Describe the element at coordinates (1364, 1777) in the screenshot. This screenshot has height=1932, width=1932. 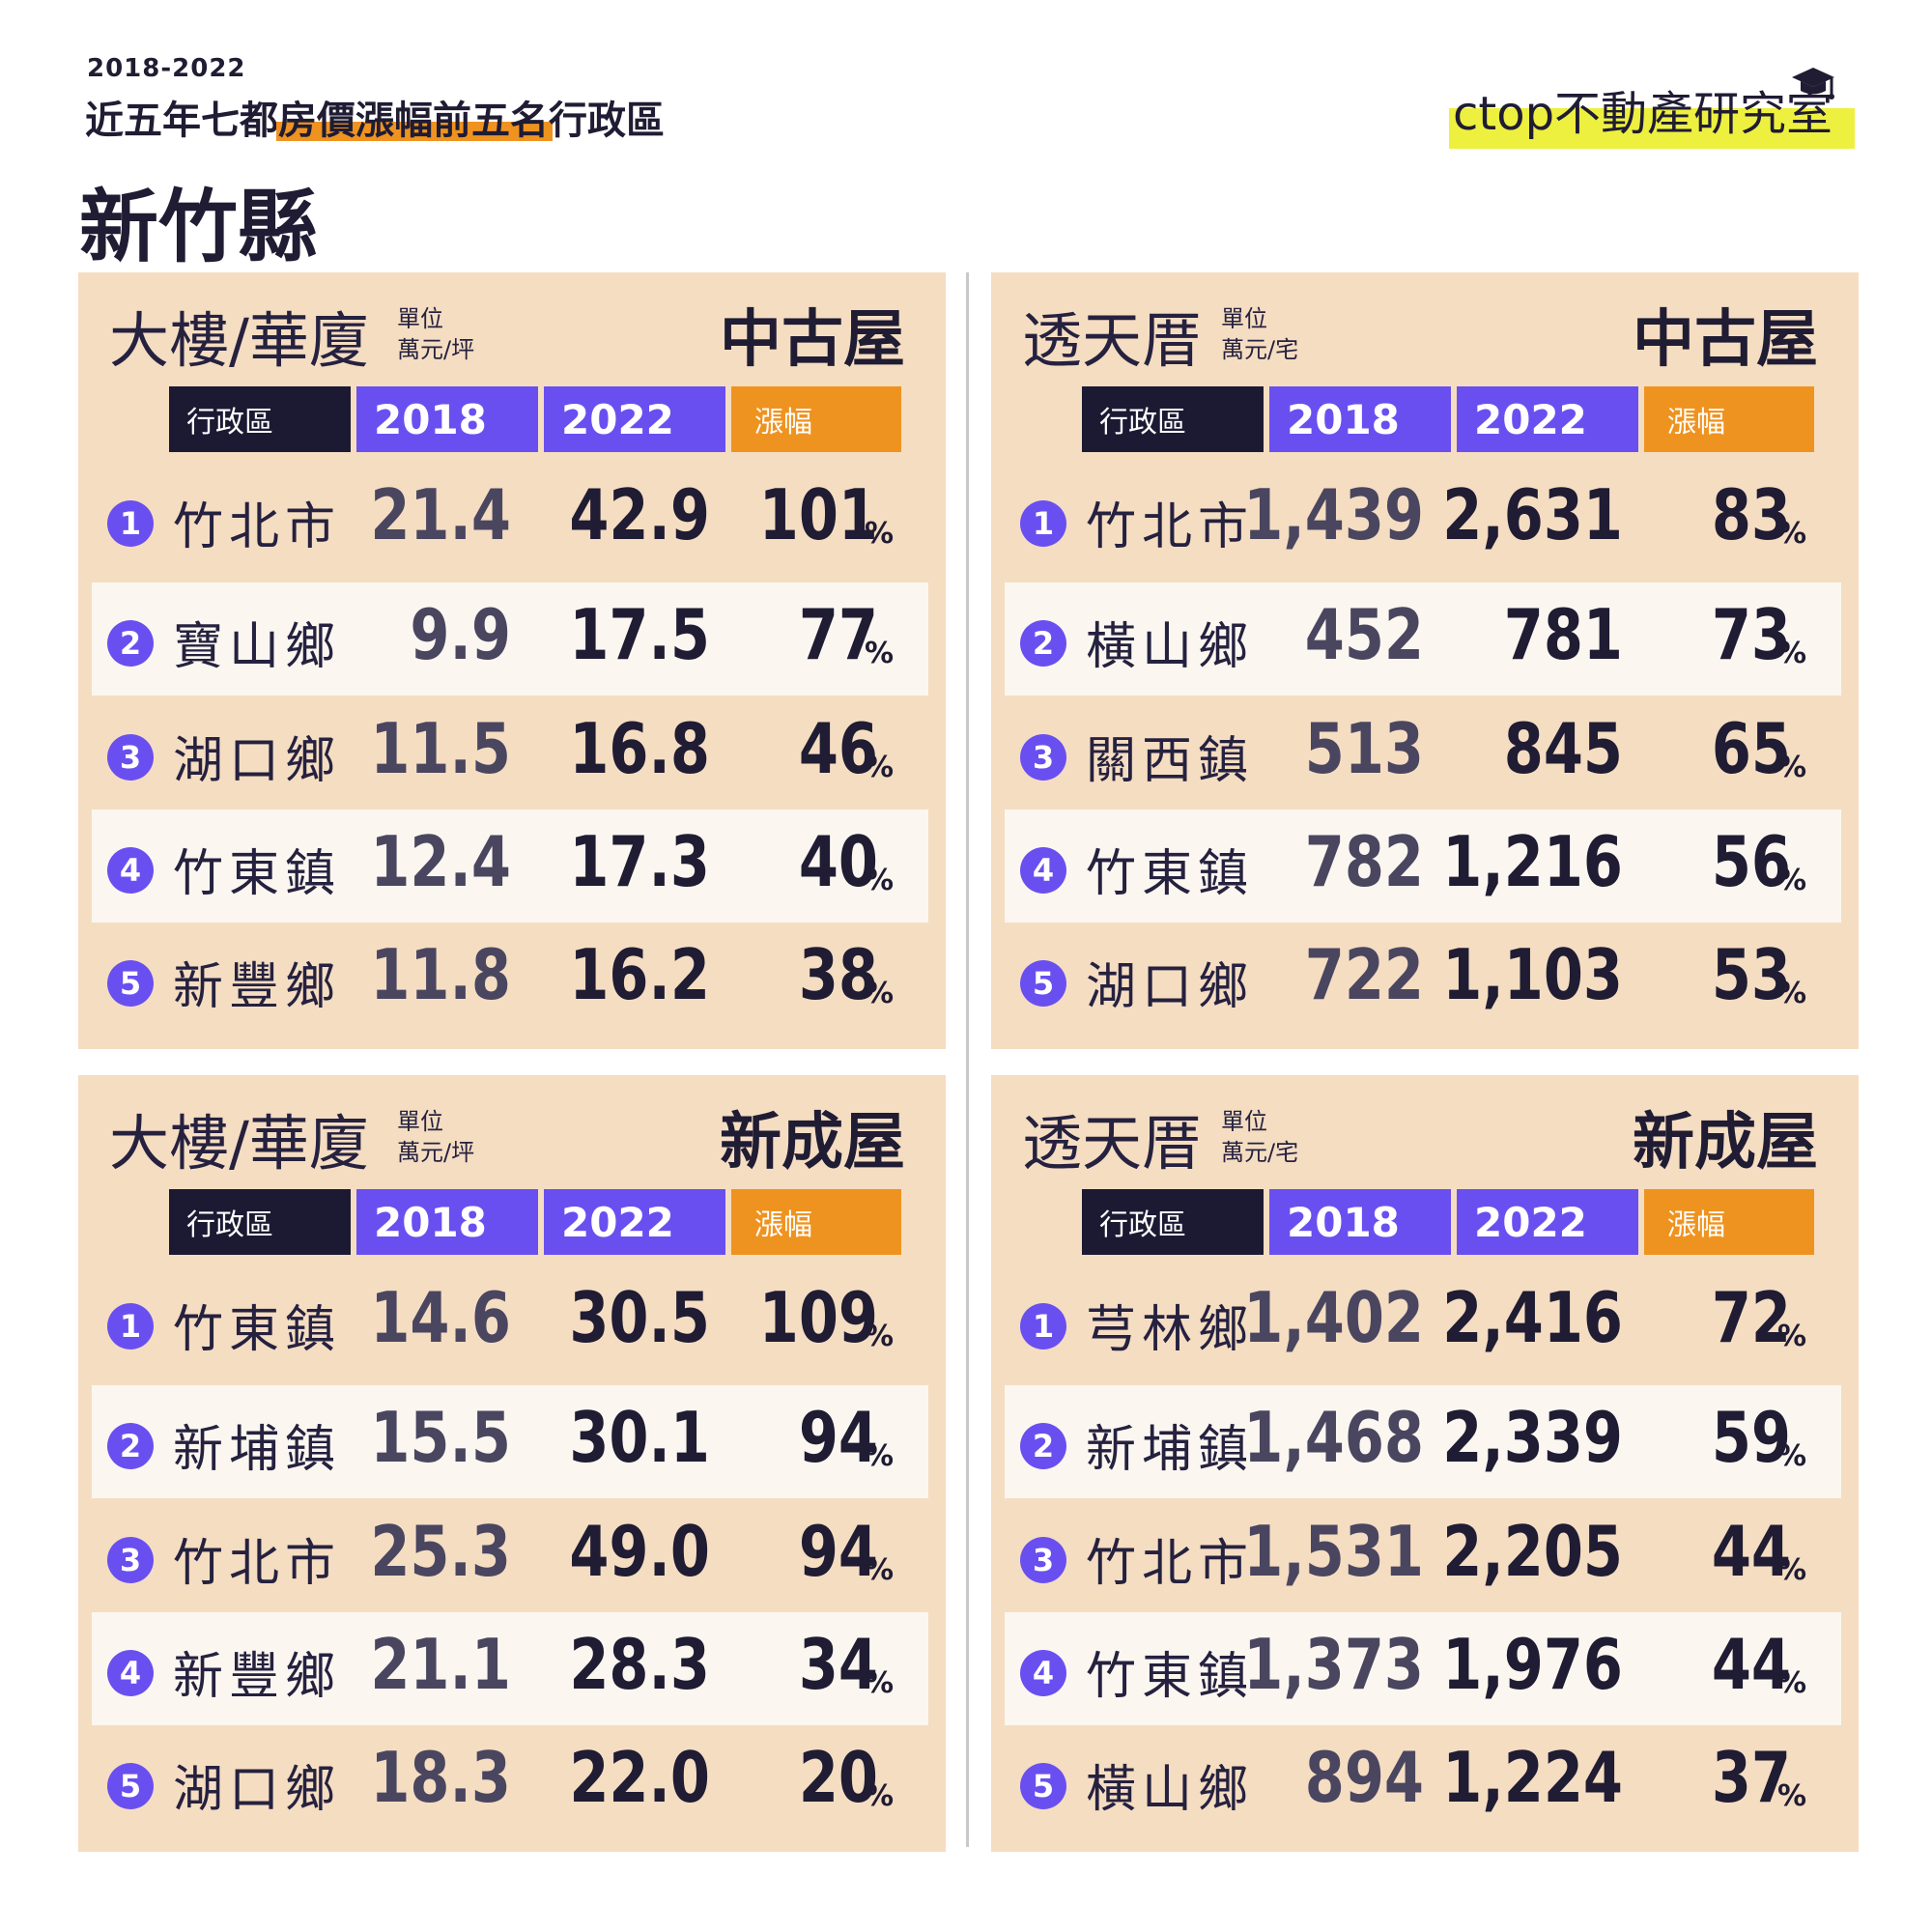
I see `price-2018: 894` at that location.